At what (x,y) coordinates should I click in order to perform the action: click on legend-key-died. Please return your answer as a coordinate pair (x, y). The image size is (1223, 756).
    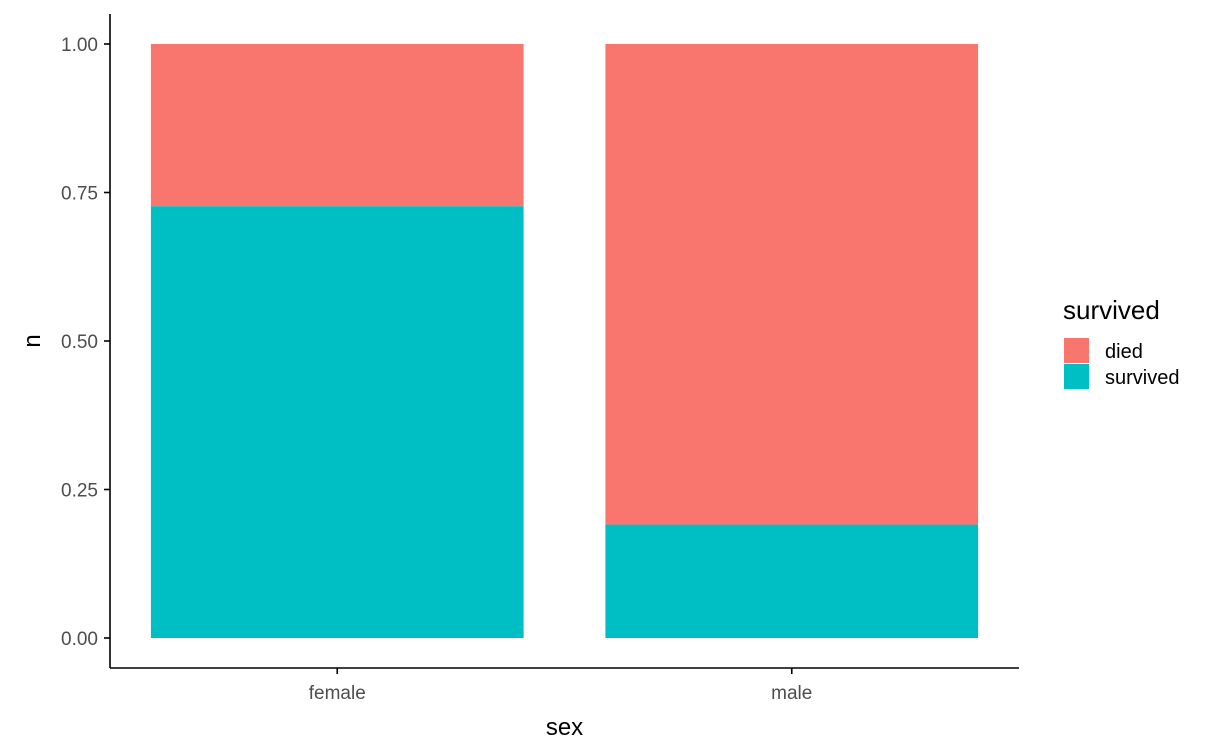
    Looking at the image, I should click on (1076, 350).